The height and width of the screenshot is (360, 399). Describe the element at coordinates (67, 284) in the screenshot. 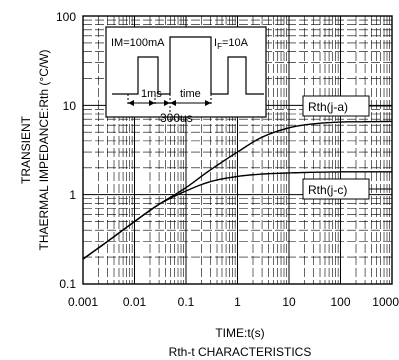

I see `y-tick-label: 0.1` at that location.